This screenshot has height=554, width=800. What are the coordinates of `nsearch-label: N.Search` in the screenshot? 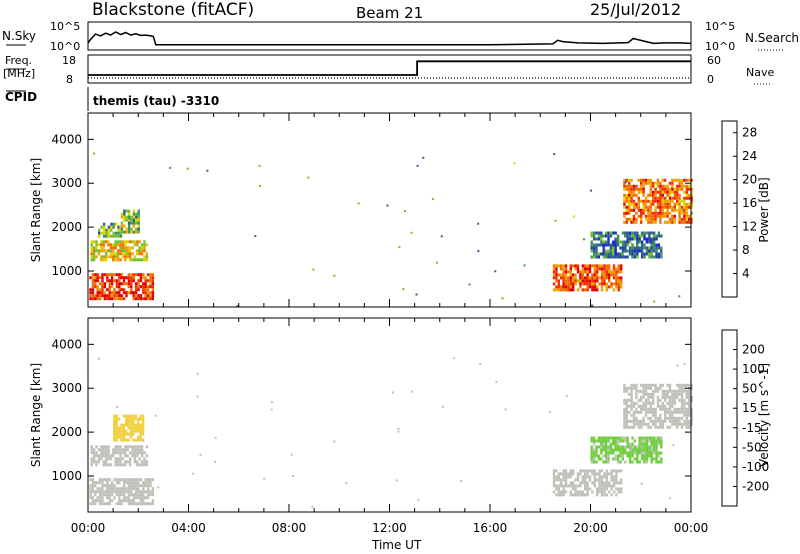 It's located at (772, 38).